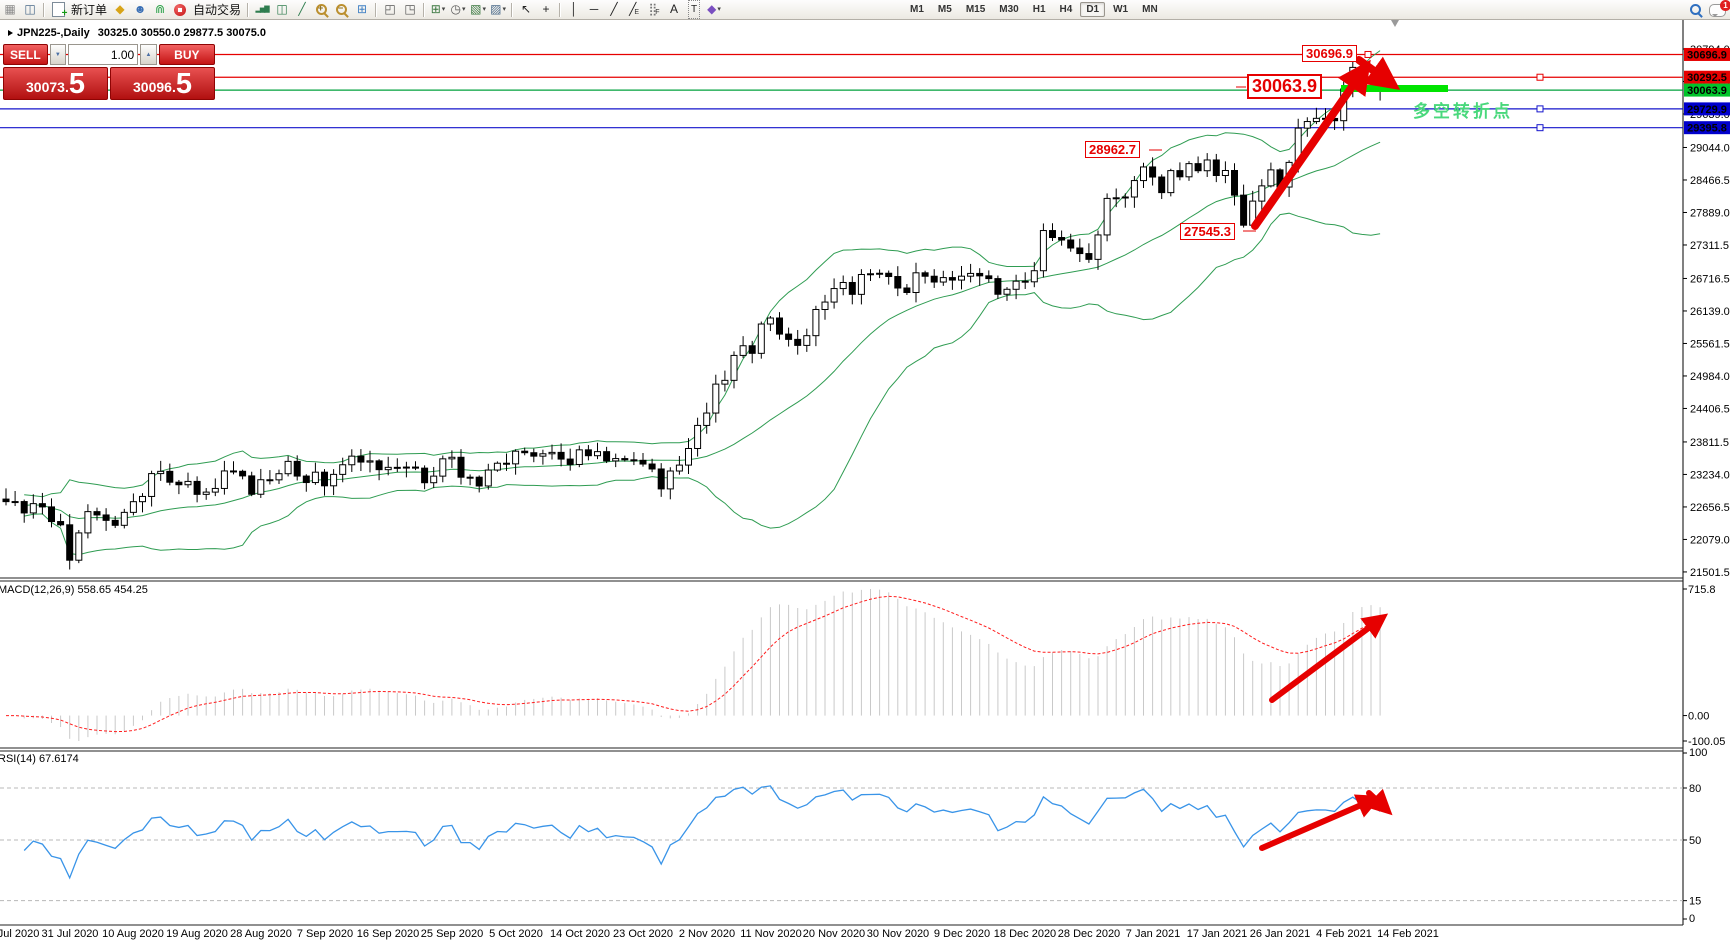 The width and height of the screenshot is (1730, 942). I want to click on sell-price-box: 30073. 5, so click(55, 83).